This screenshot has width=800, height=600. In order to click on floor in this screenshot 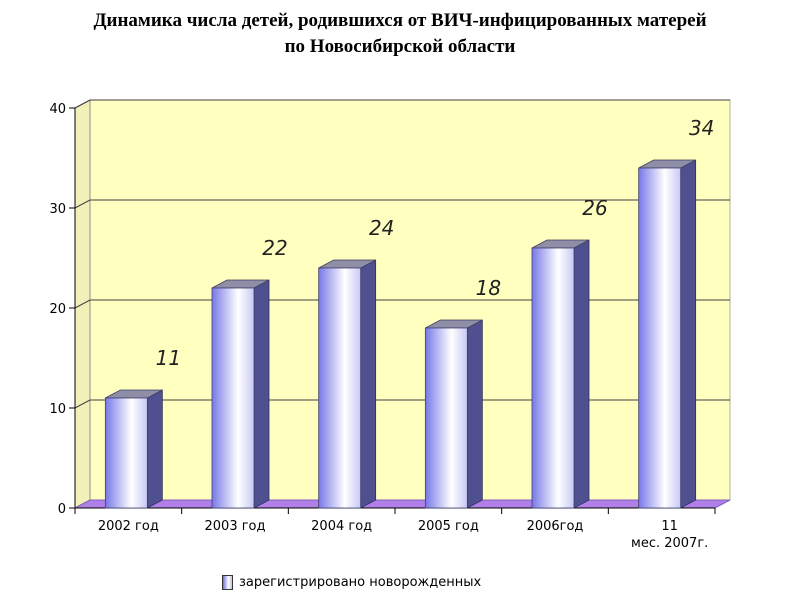, I will do `click(402, 504)`.